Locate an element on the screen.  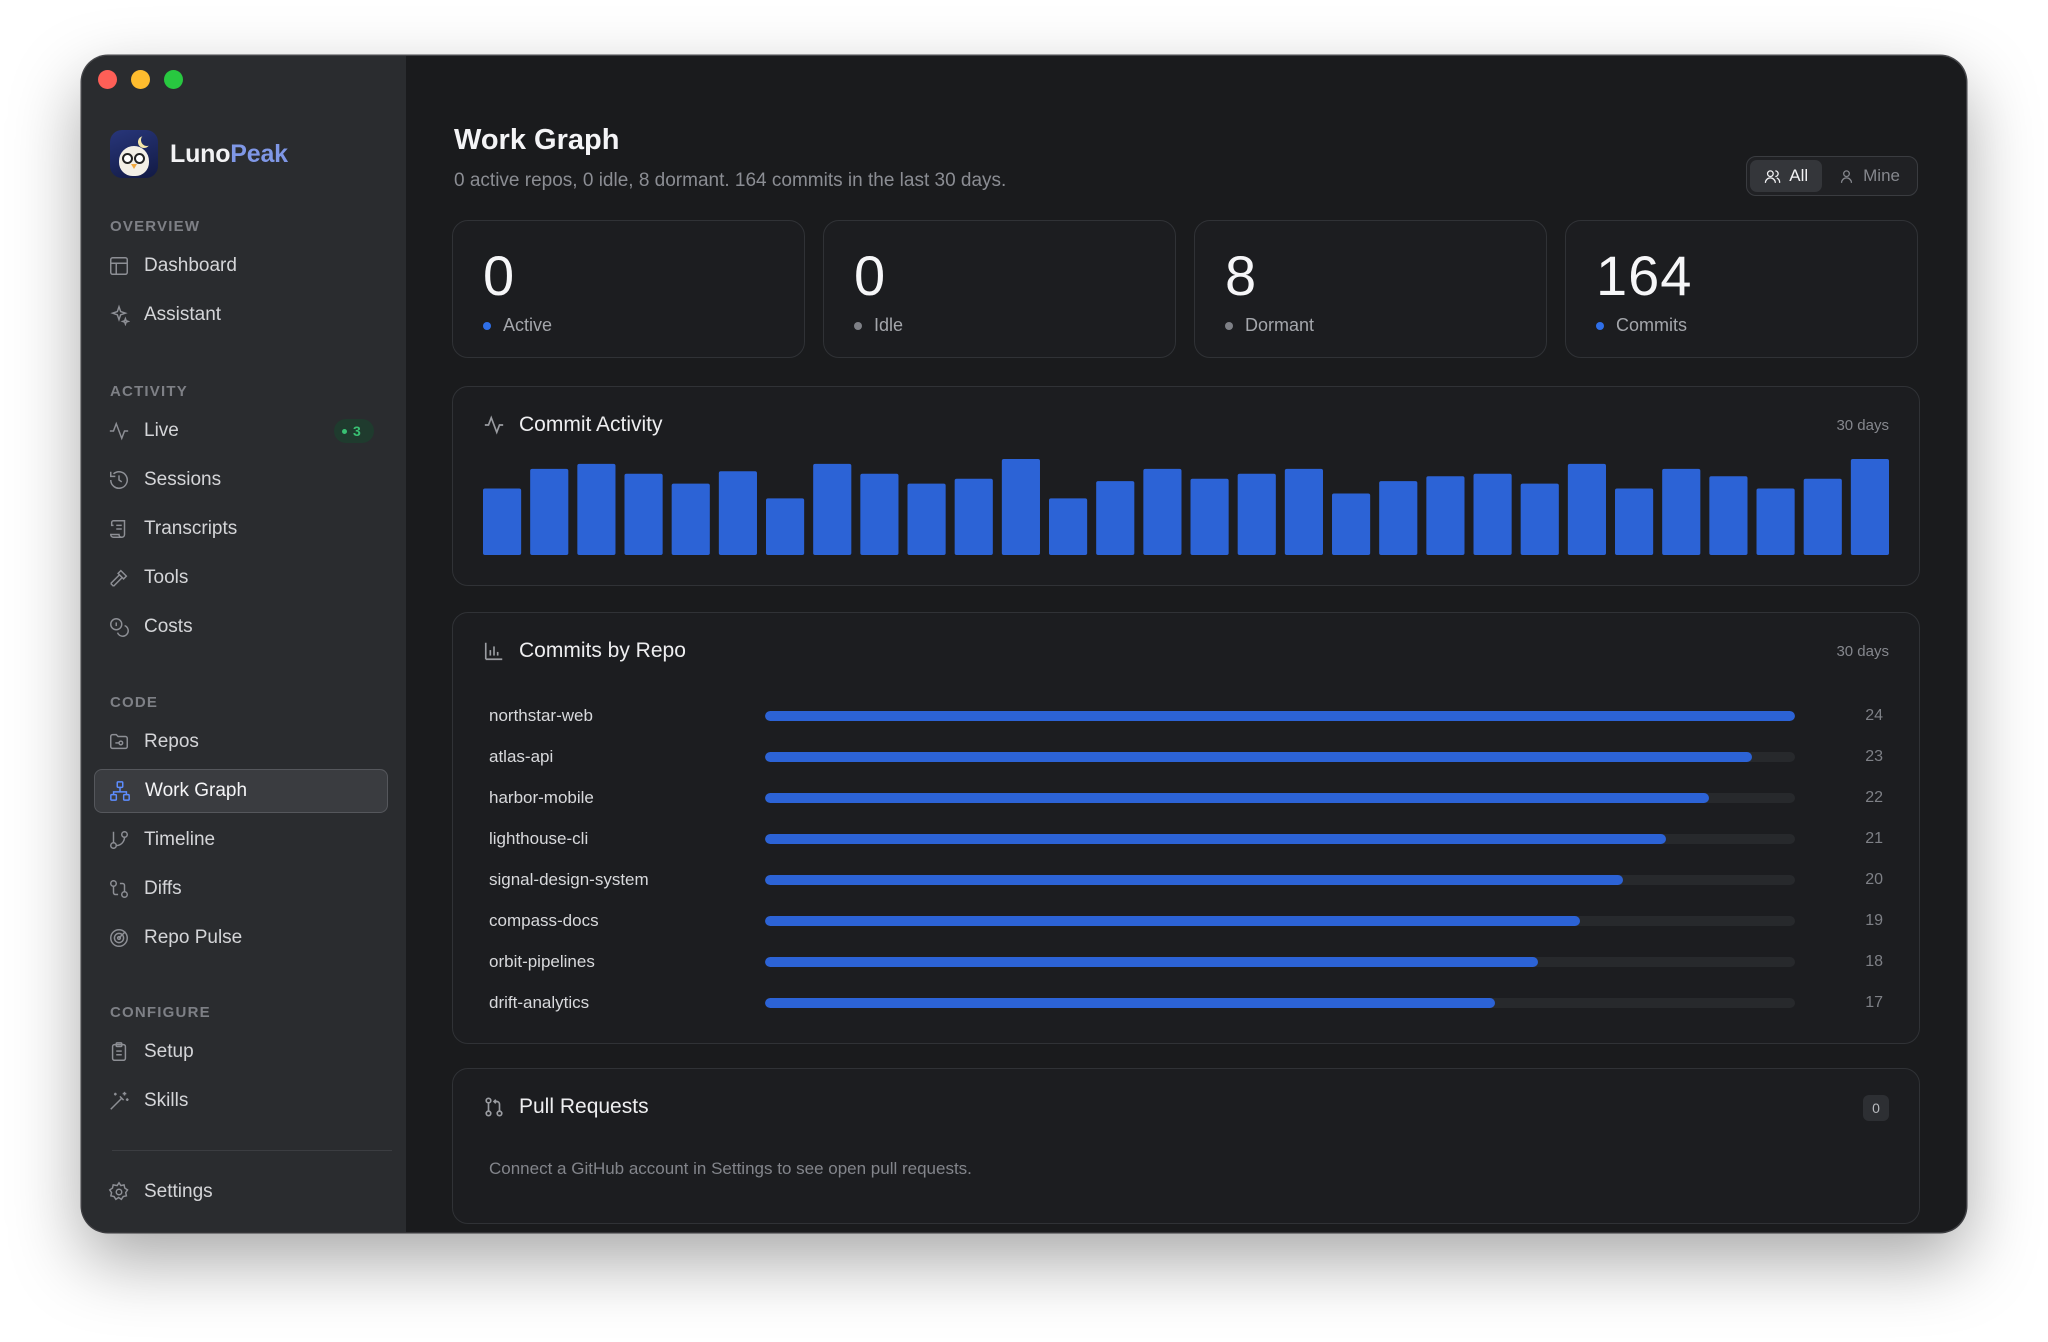
brand: LunoPeak is located at coordinates (199, 154).